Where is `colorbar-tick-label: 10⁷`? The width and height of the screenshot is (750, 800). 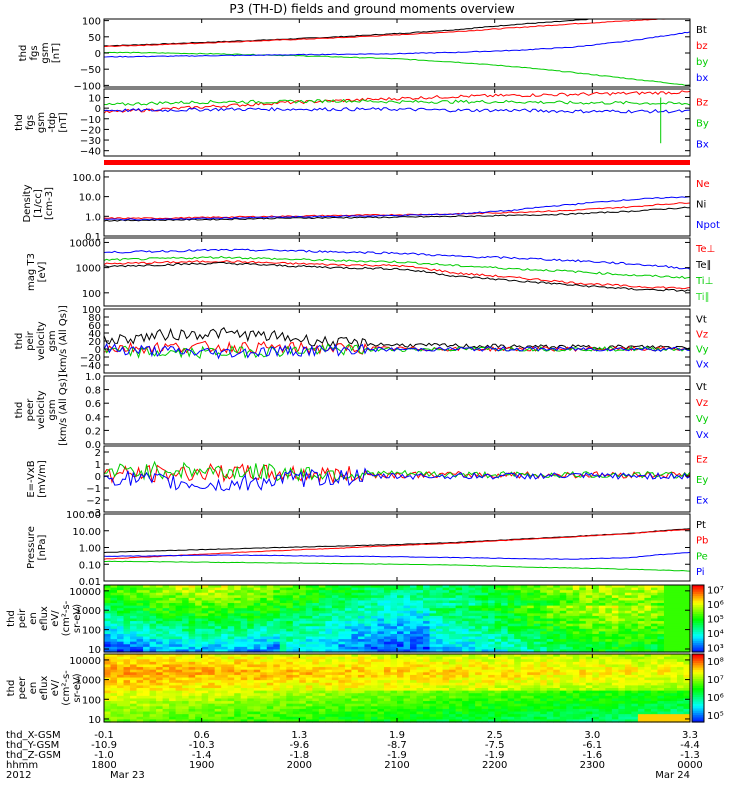 colorbar-tick-label: 10⁷ is located at coordinates (715, 590).